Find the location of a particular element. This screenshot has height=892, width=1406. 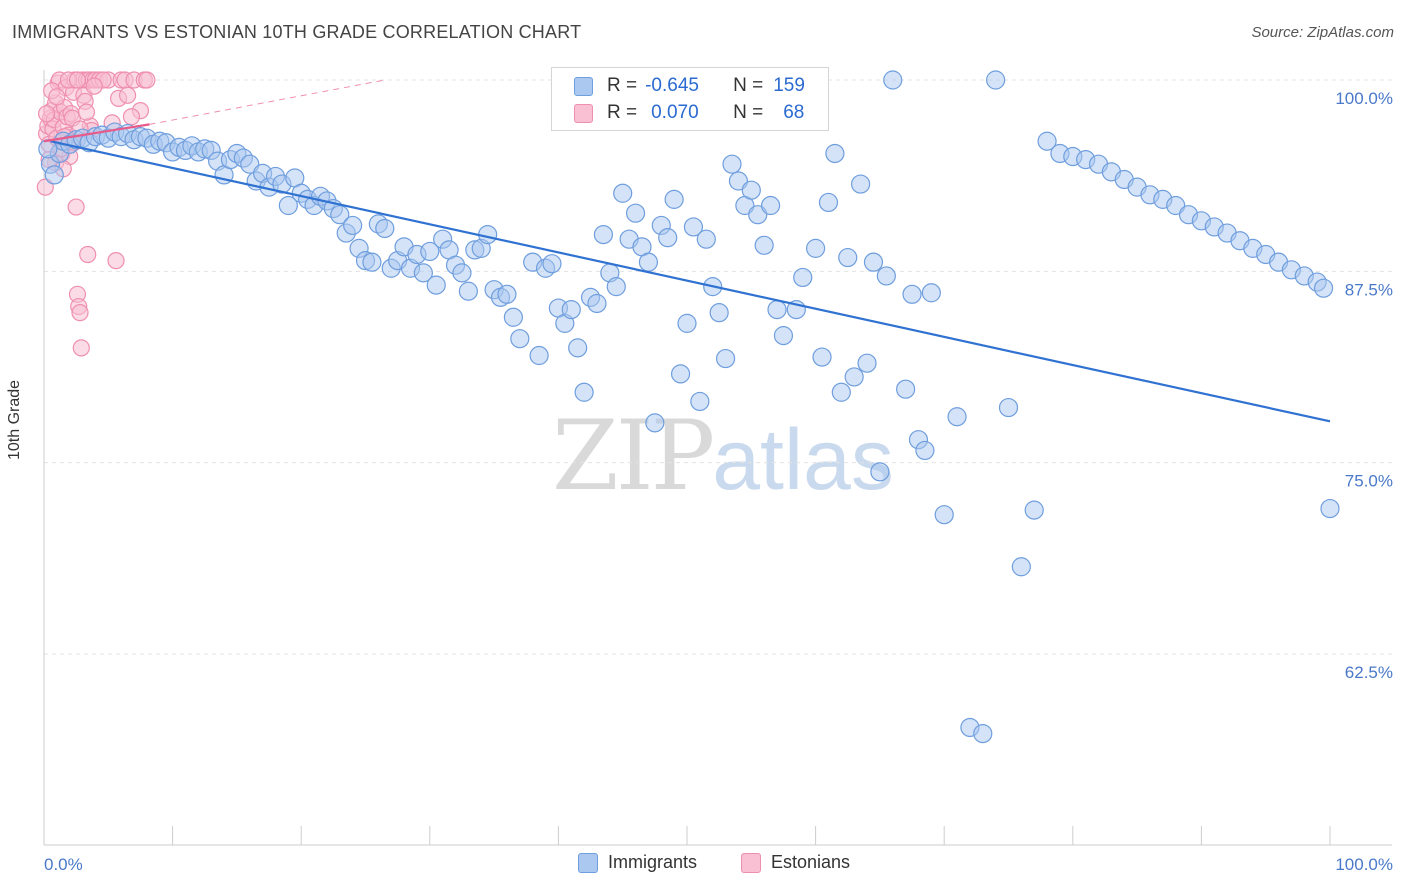

legend-row-estonians: R = 0.070 N = 68 is located at coordinates (689, 113).